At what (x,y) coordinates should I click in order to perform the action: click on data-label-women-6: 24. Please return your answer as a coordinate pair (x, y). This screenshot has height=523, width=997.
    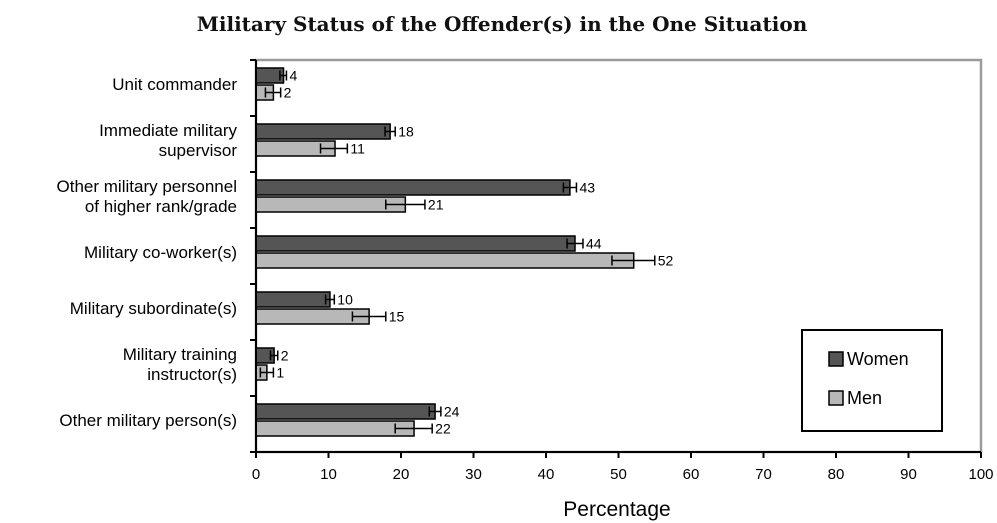
    Looking at the image, I should click on (452, 412).